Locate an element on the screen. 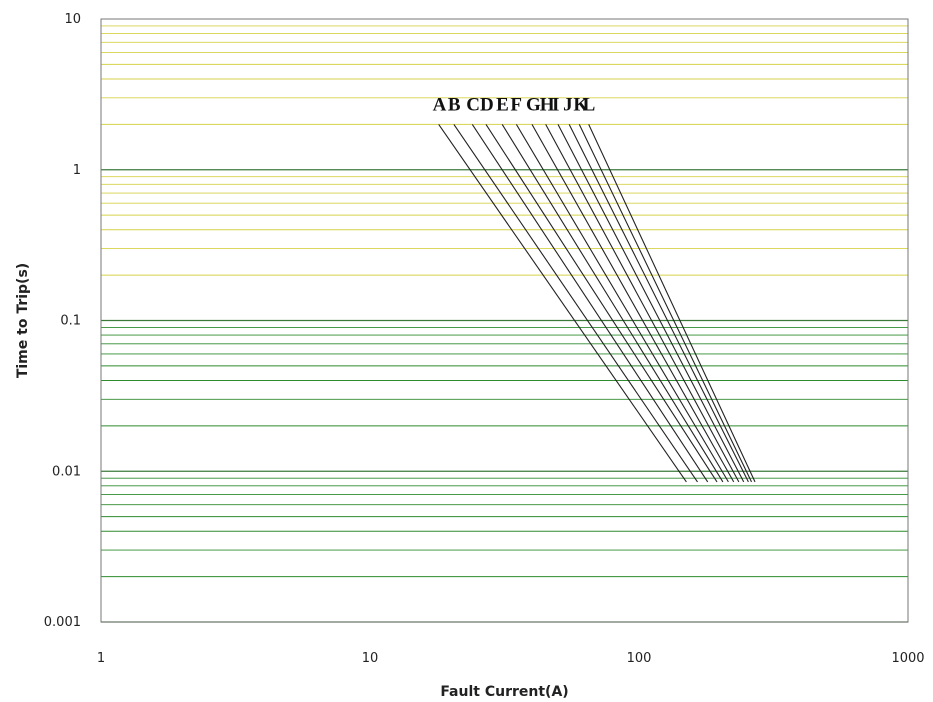  x-tick-labels: 1 10 100 1000 is located at coordinates (511, 658).